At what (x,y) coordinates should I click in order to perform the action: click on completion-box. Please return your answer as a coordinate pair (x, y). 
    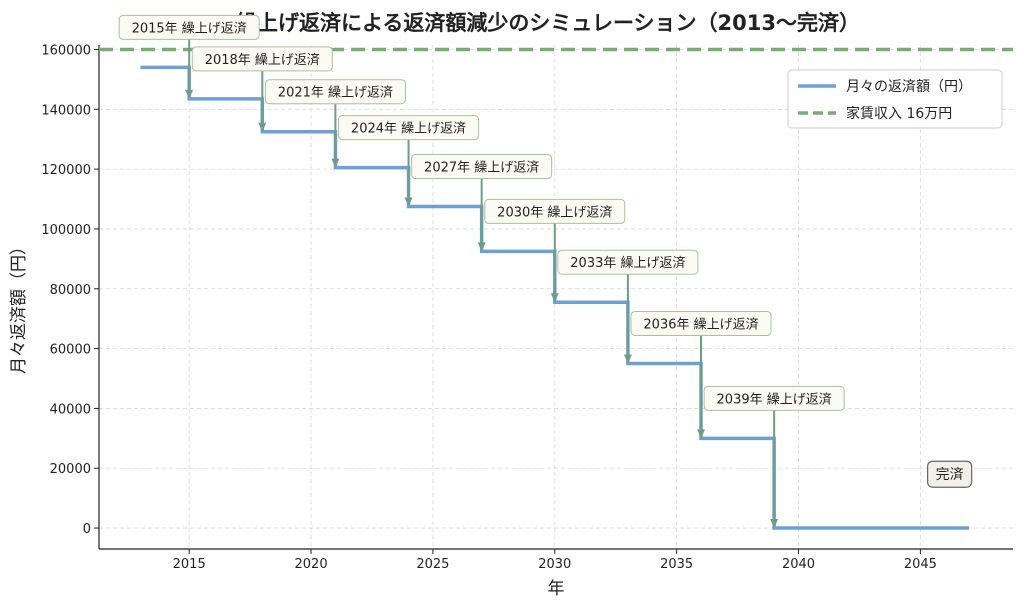
    Looking at the image, I should click on (950, 474).